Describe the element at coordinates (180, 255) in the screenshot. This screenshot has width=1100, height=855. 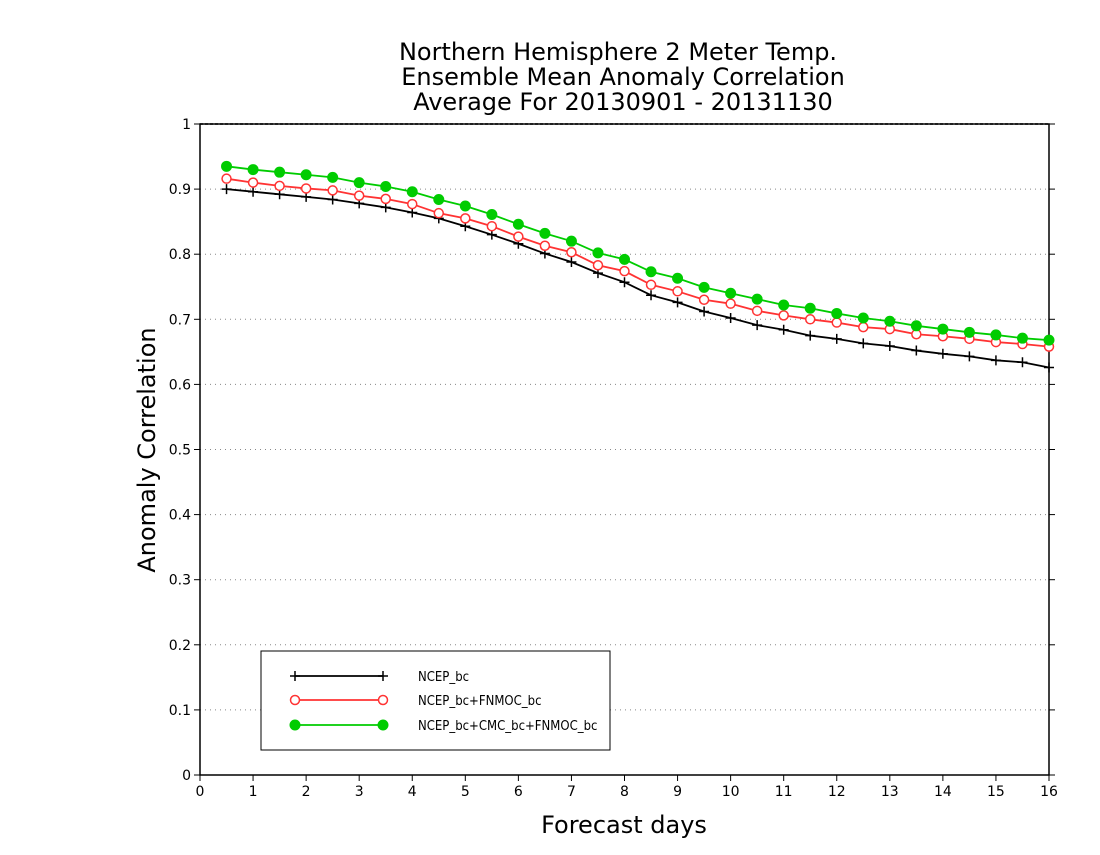
I see `y-tick-label-8: 0.8` at that location.